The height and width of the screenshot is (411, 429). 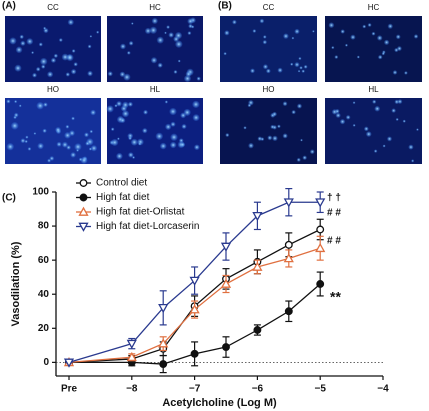 I want to click on micrograph, so click(x=53, y=131).